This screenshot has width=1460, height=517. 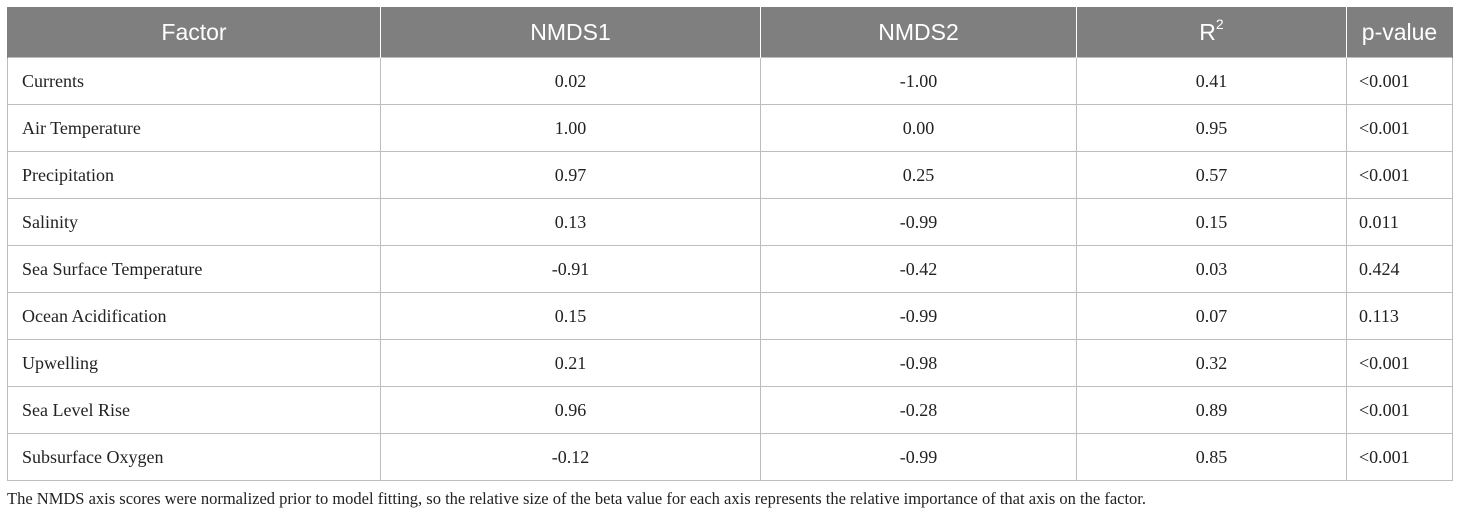 What do you see at coordinates (194, 222) in the screenshot?
I see `cell-factor: Salinity` at bounding box center [194, 222].